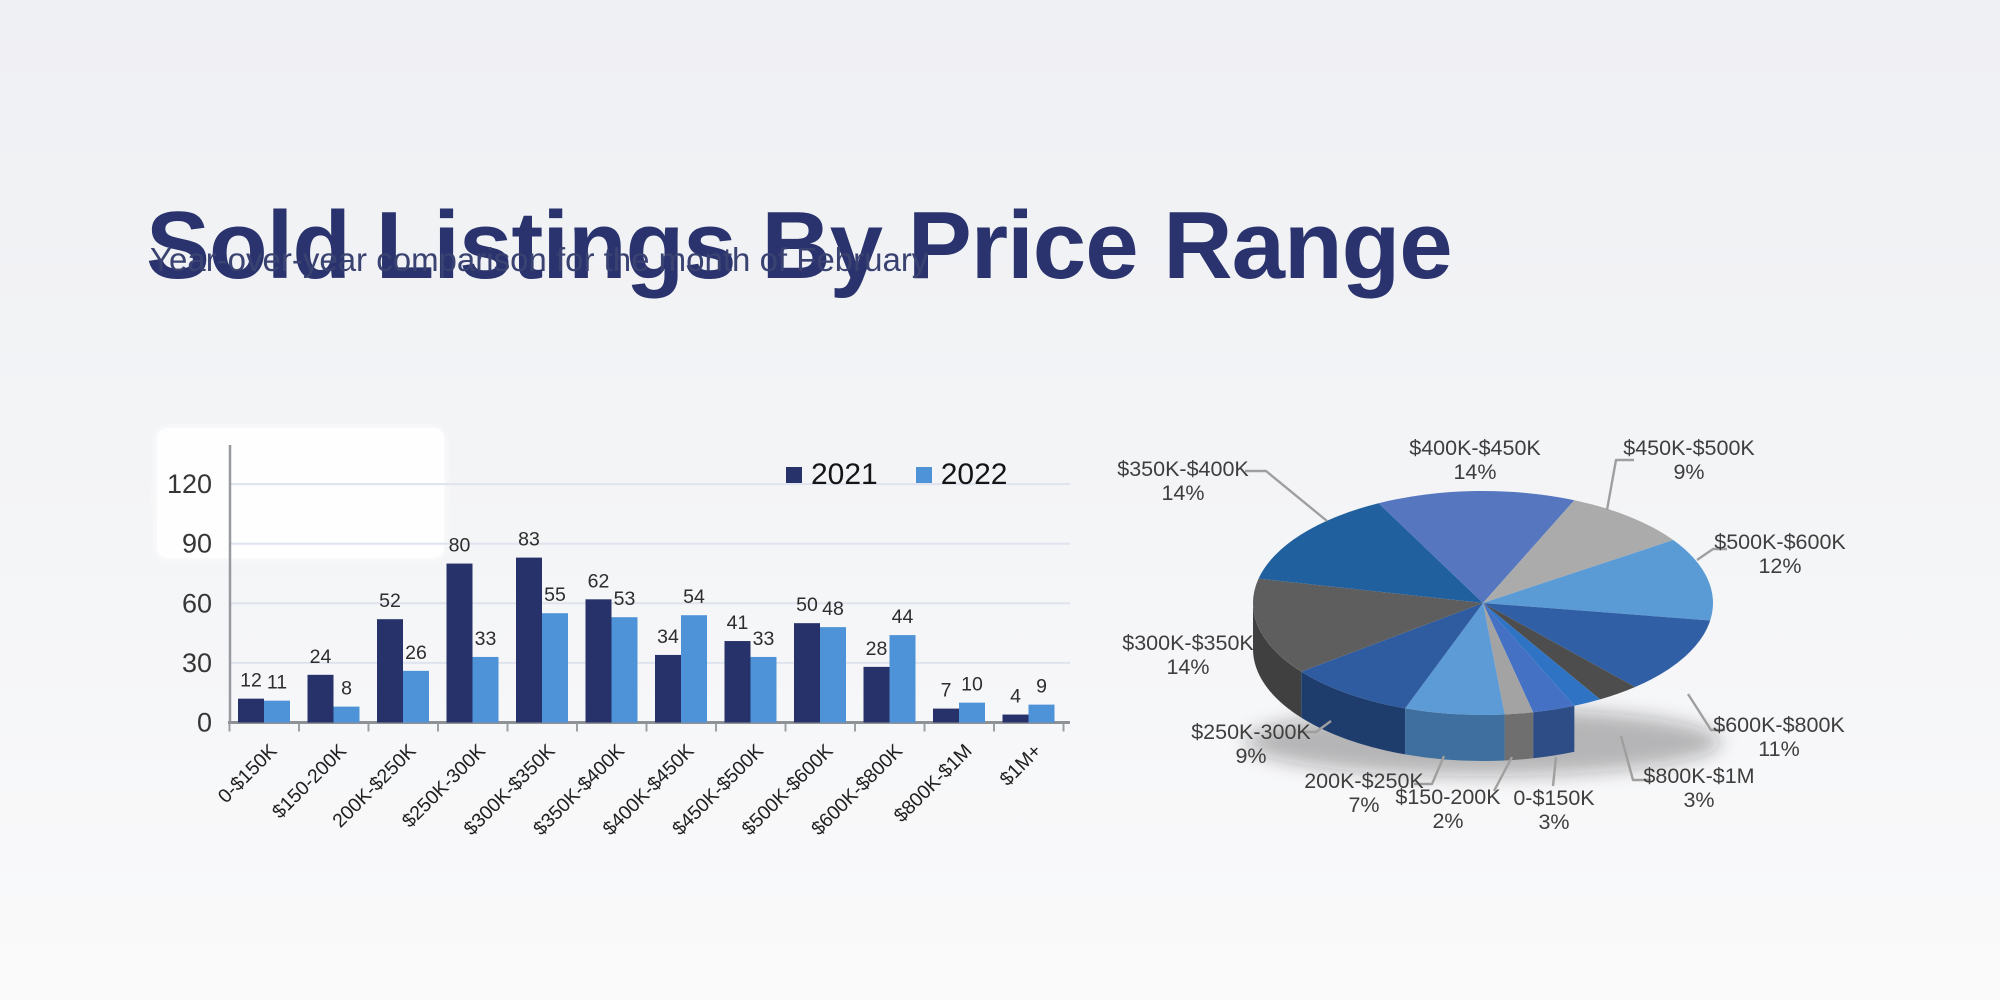 The width and height of the screenshot is (2000, 1000). I want to click on bar-value-label: 44, so click(903, 617).